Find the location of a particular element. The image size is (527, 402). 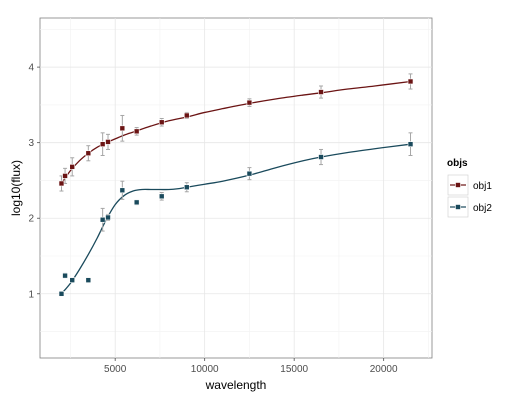

legend-item-obj1: obj1 is located at coordinates (469, 185).